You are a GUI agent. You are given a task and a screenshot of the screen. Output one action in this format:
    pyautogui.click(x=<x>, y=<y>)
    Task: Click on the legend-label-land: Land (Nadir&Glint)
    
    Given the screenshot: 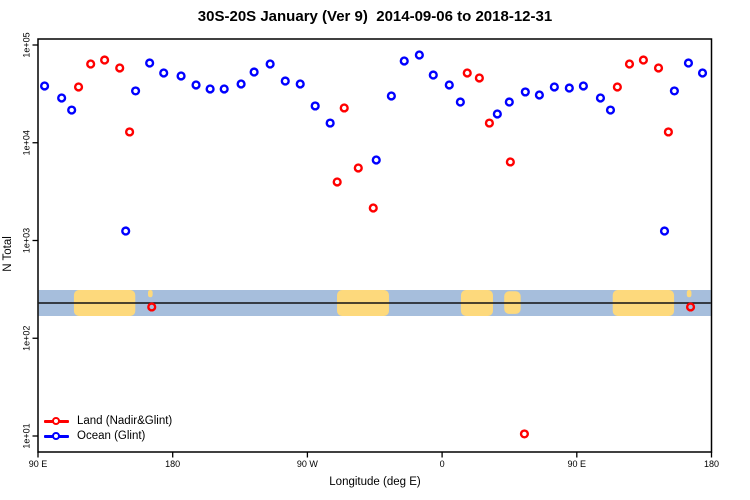 What is the action you would take?
    pyautogui.click(x=125, y=421)
    